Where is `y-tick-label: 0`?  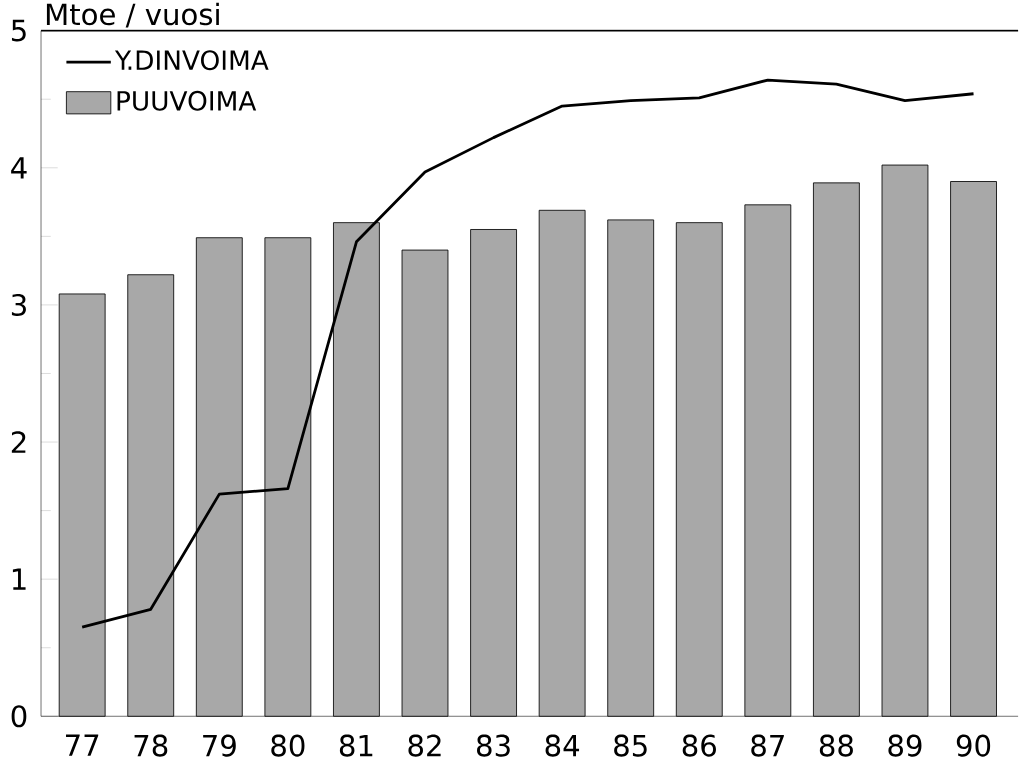
y-tick-label: 0 is located at coordinates (19, 716).